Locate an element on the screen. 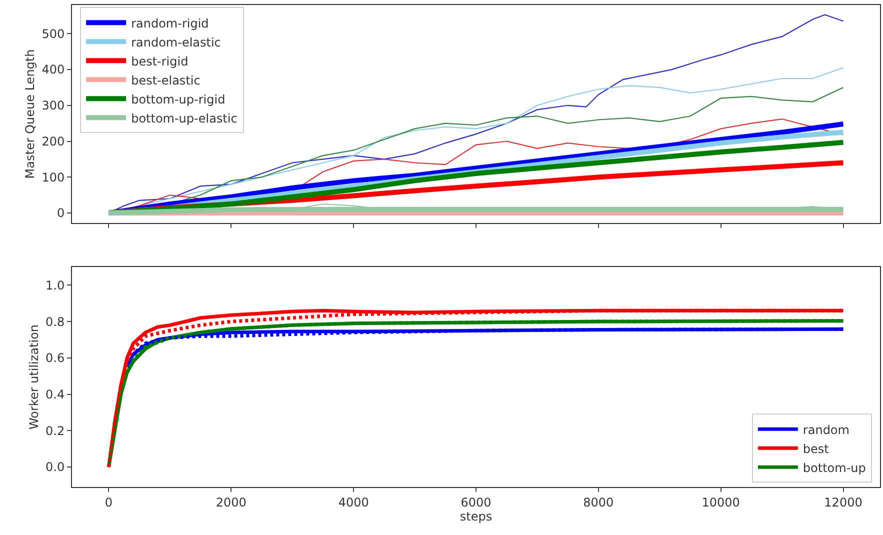 Image resolution: width=883 pixels, height=535 pixels. y-tick-label: 0.2 is located at coordinates (55, 431).